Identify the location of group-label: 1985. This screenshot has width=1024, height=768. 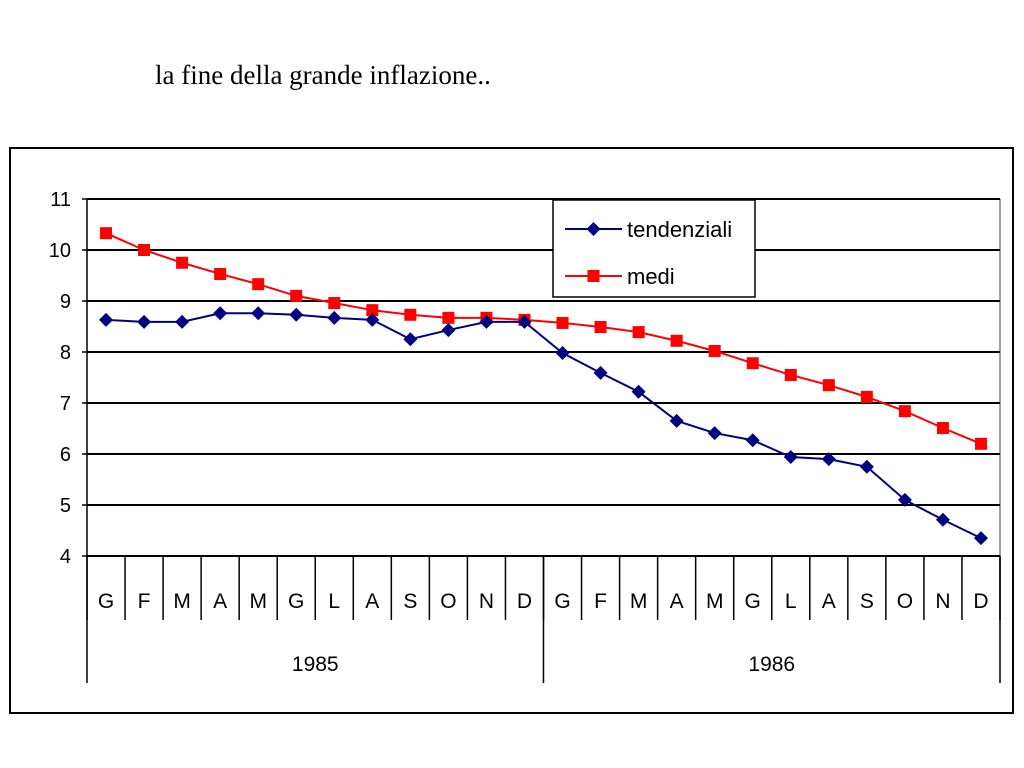
(315, 664).